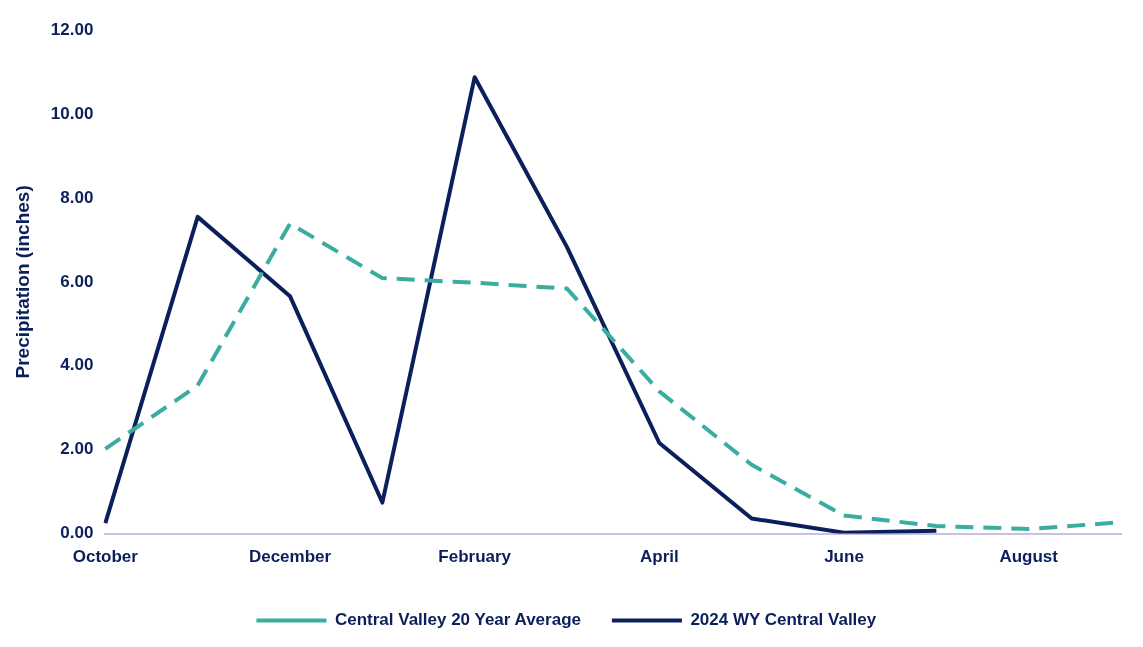 Image resolution: width=1143 pixels, height=647 pixels. I want to click on legend-label: 2024 WY Central Valley, so click(783, 620).